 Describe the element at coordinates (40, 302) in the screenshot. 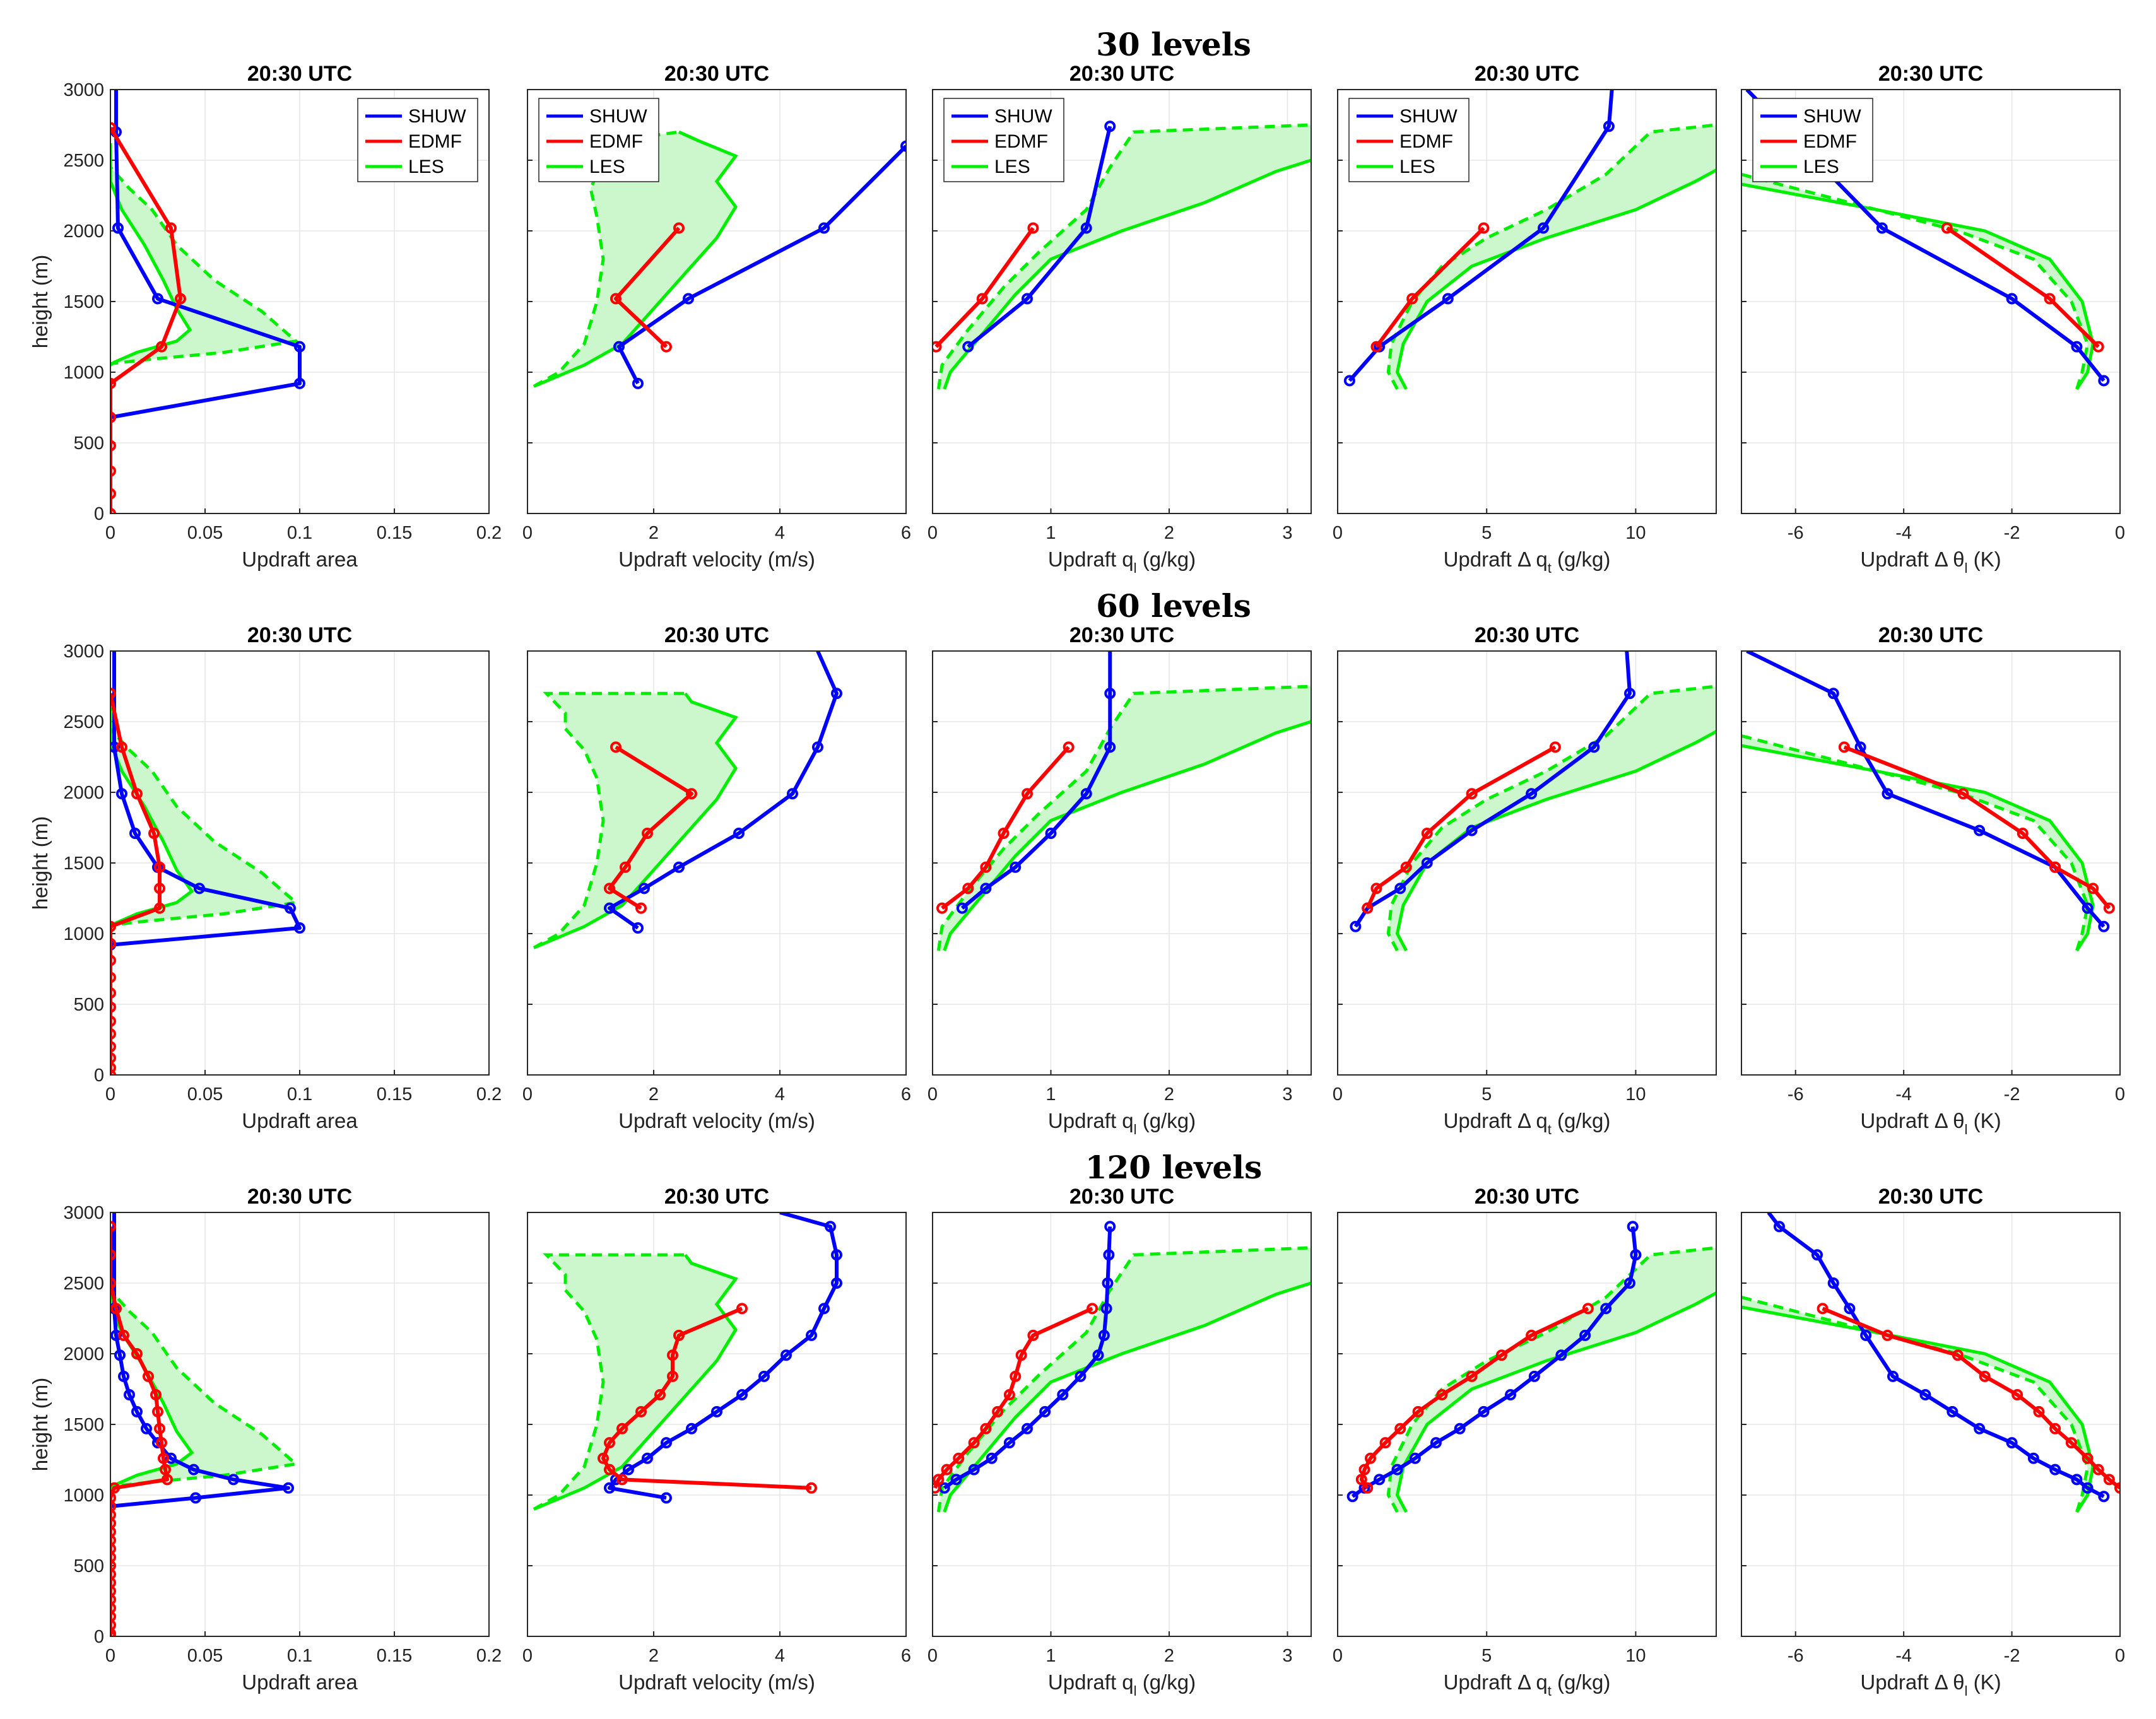

I see `y-axis-label: height (m)` at that location.